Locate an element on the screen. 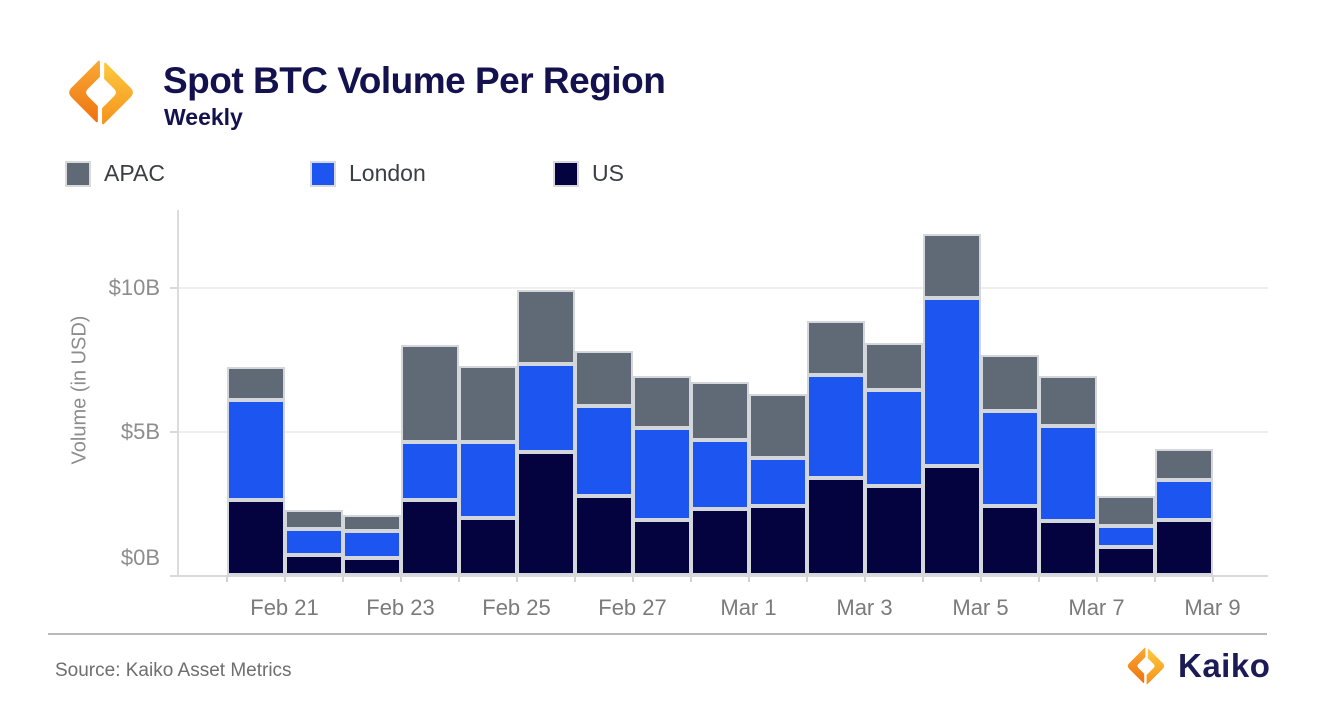 The image size is (1320, 720). brand-wordmark: Kaiko is located at coordinates (1224, 665).